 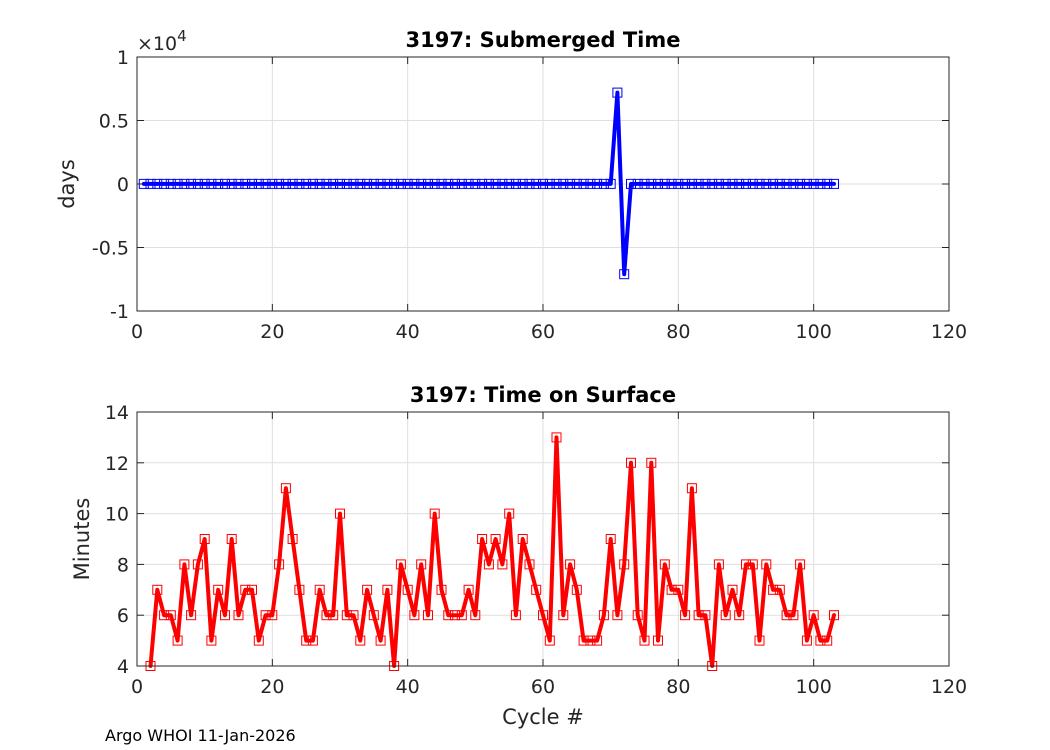 I want to click on y-tick-label: -1, so click(x=119, y=312).